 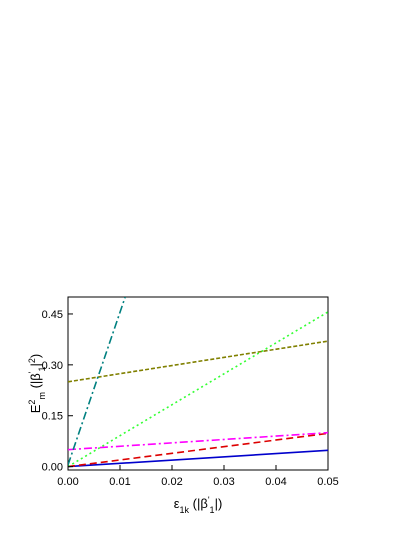 I want to click on x-tick-label: 0.03, so click(x=223, y=482).